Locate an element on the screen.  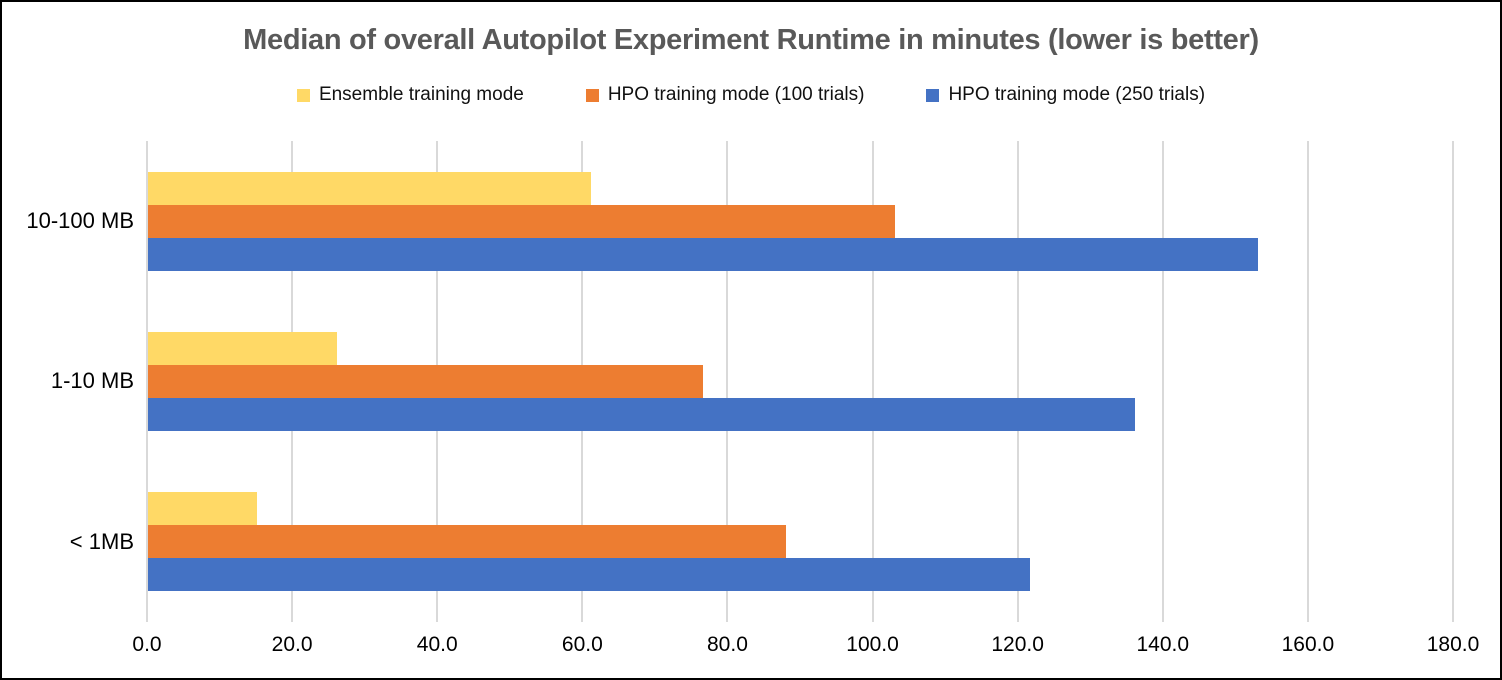
bar-hpo-training-mode-100-trials-1mb is located at coordinates (467, 542).